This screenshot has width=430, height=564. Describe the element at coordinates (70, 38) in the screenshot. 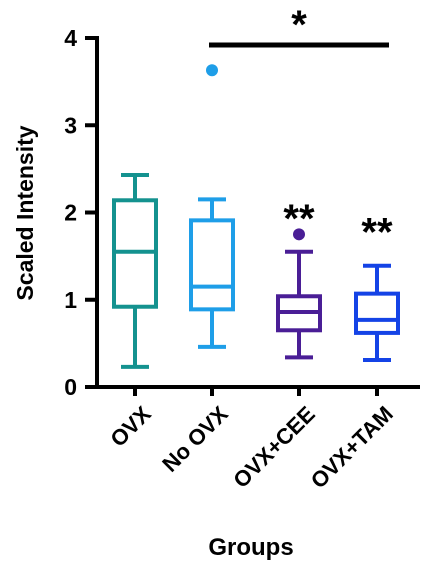

I see `y-tick-label: 4` at that location.